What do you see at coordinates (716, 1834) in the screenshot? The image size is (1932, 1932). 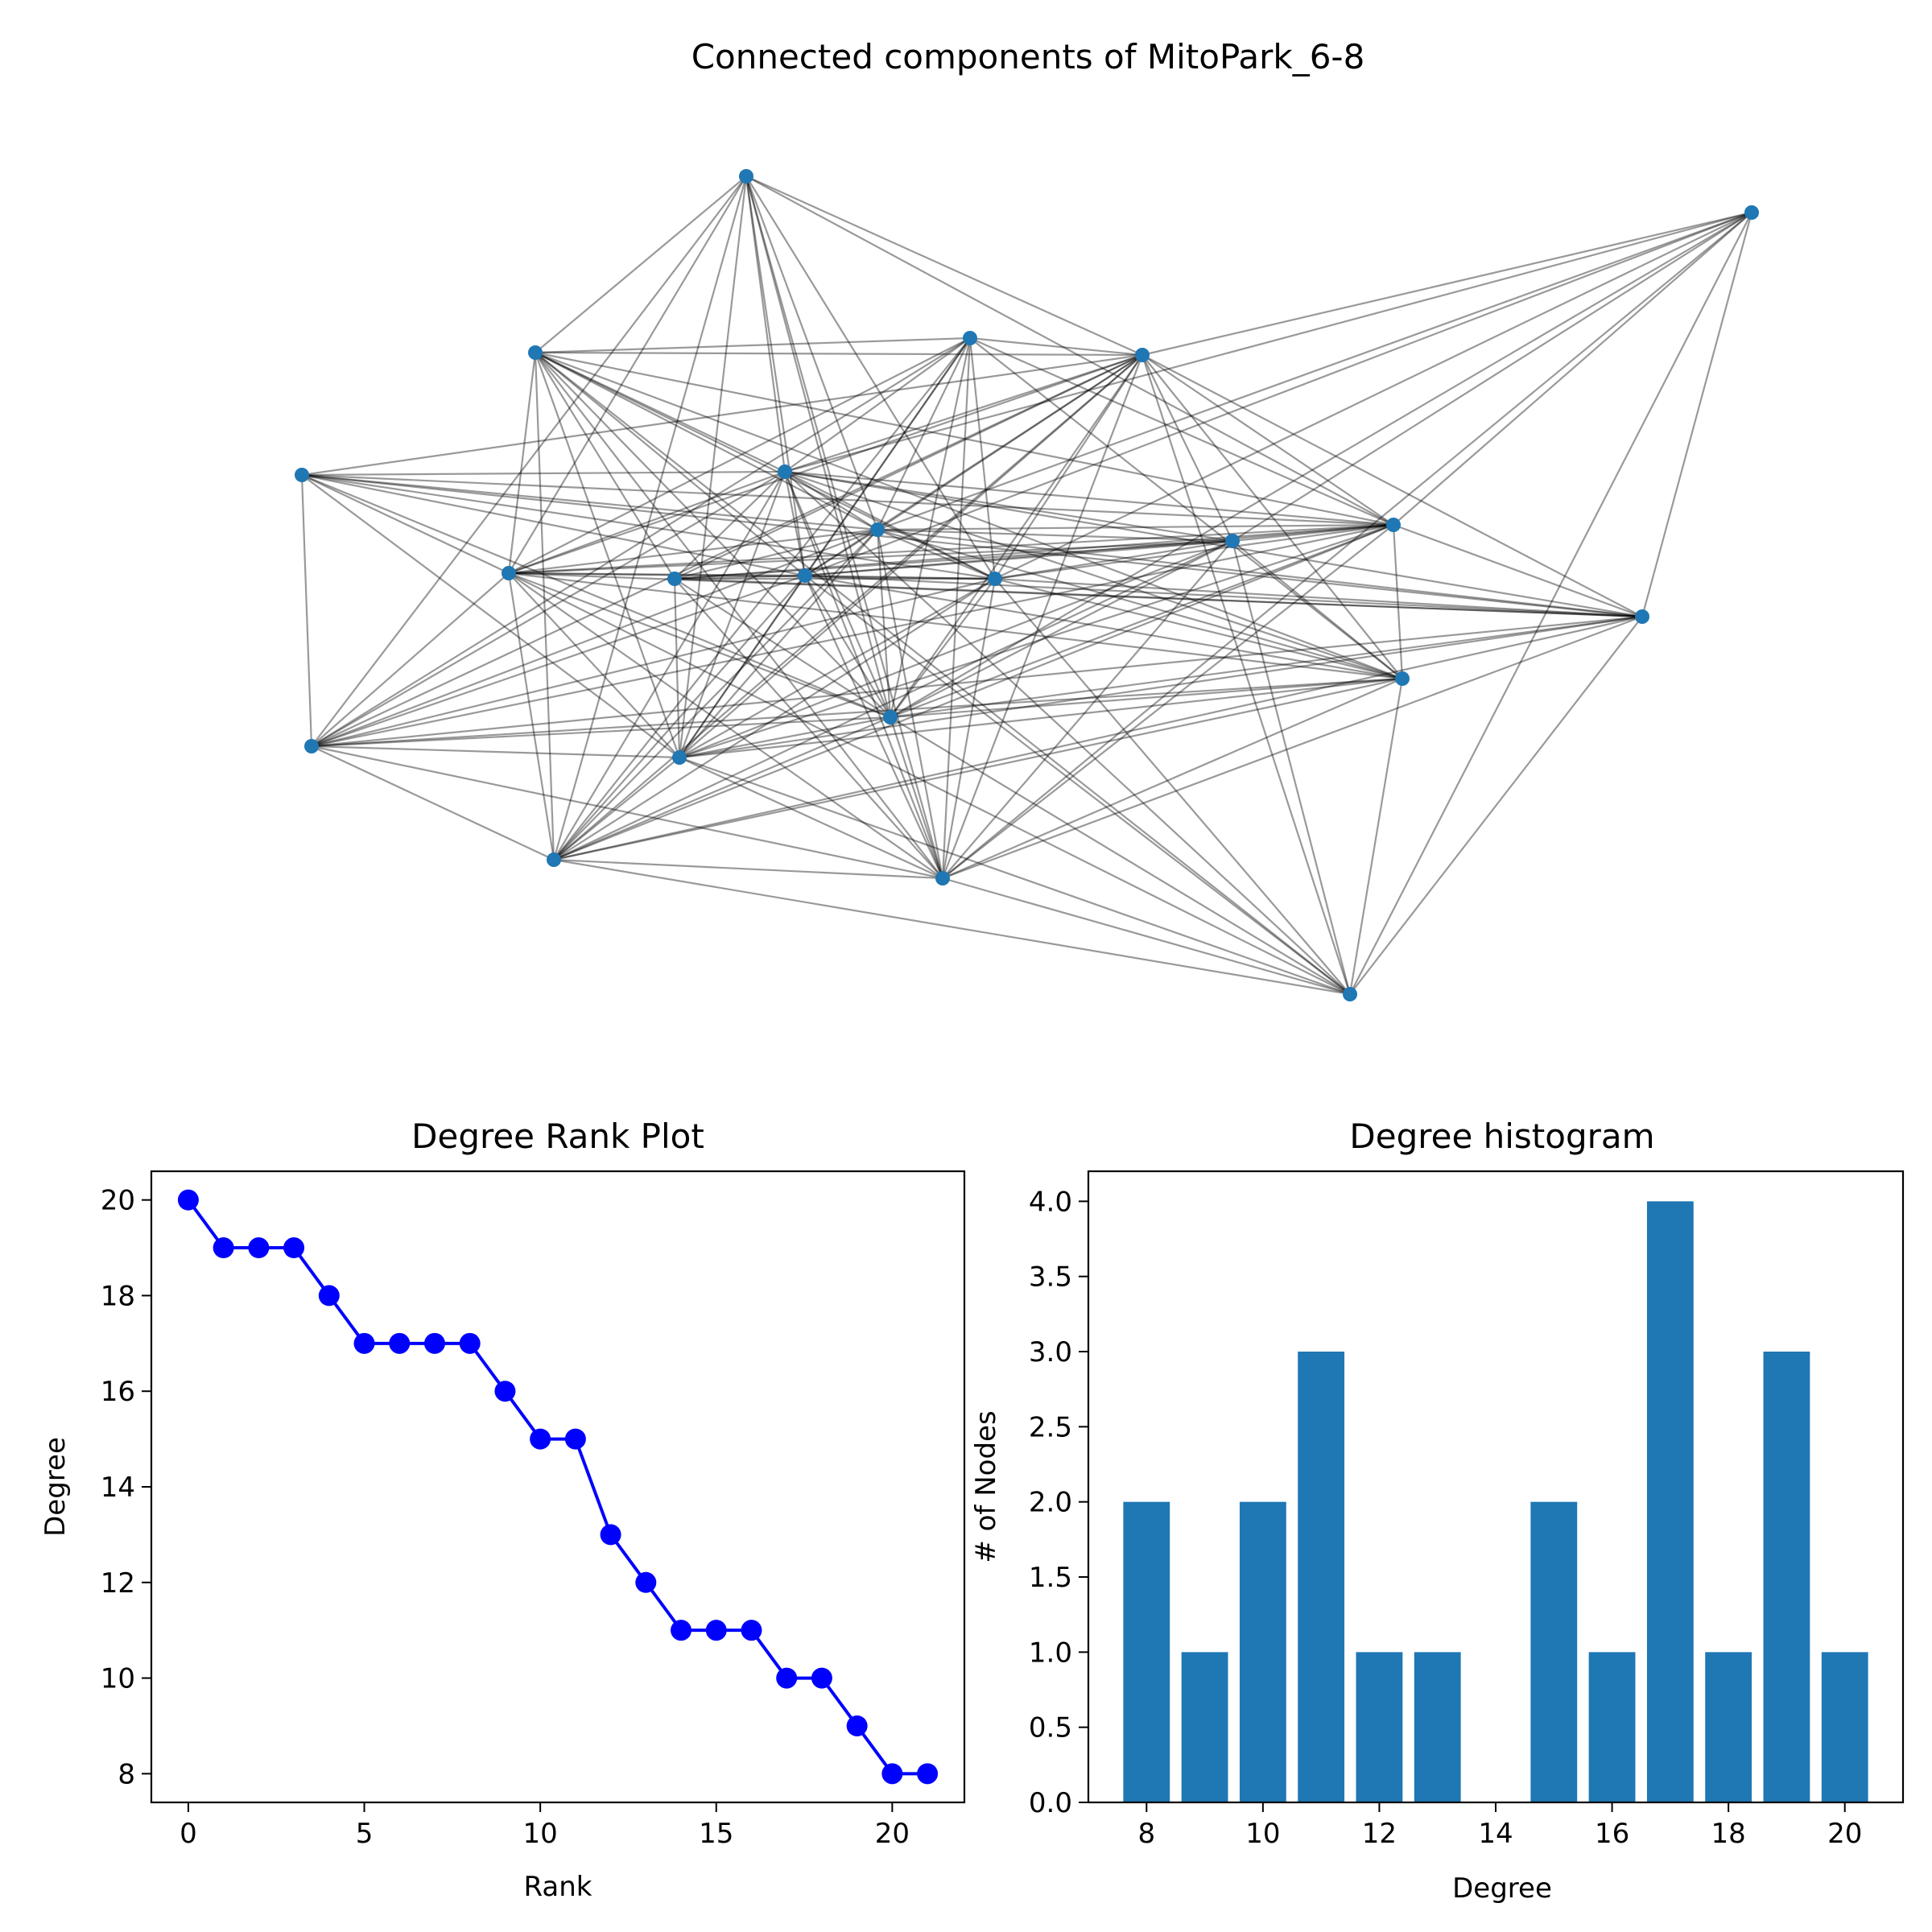 I see `rank-x-tick-label: 15` at bounding box center [716, 1834].